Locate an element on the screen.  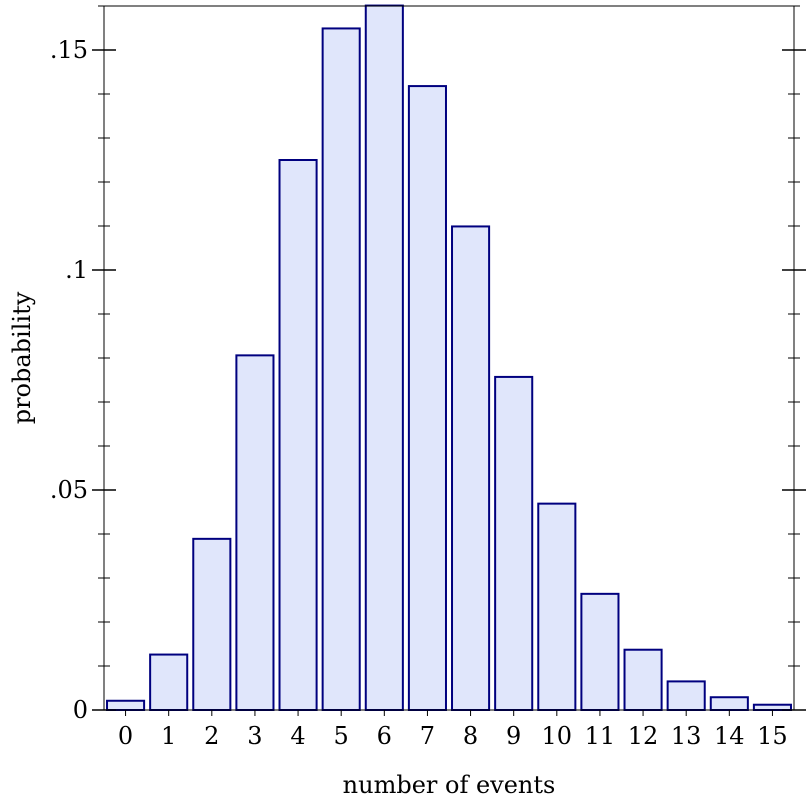
y-tick-label-.15: .15 is located at coordinates (69, 50).